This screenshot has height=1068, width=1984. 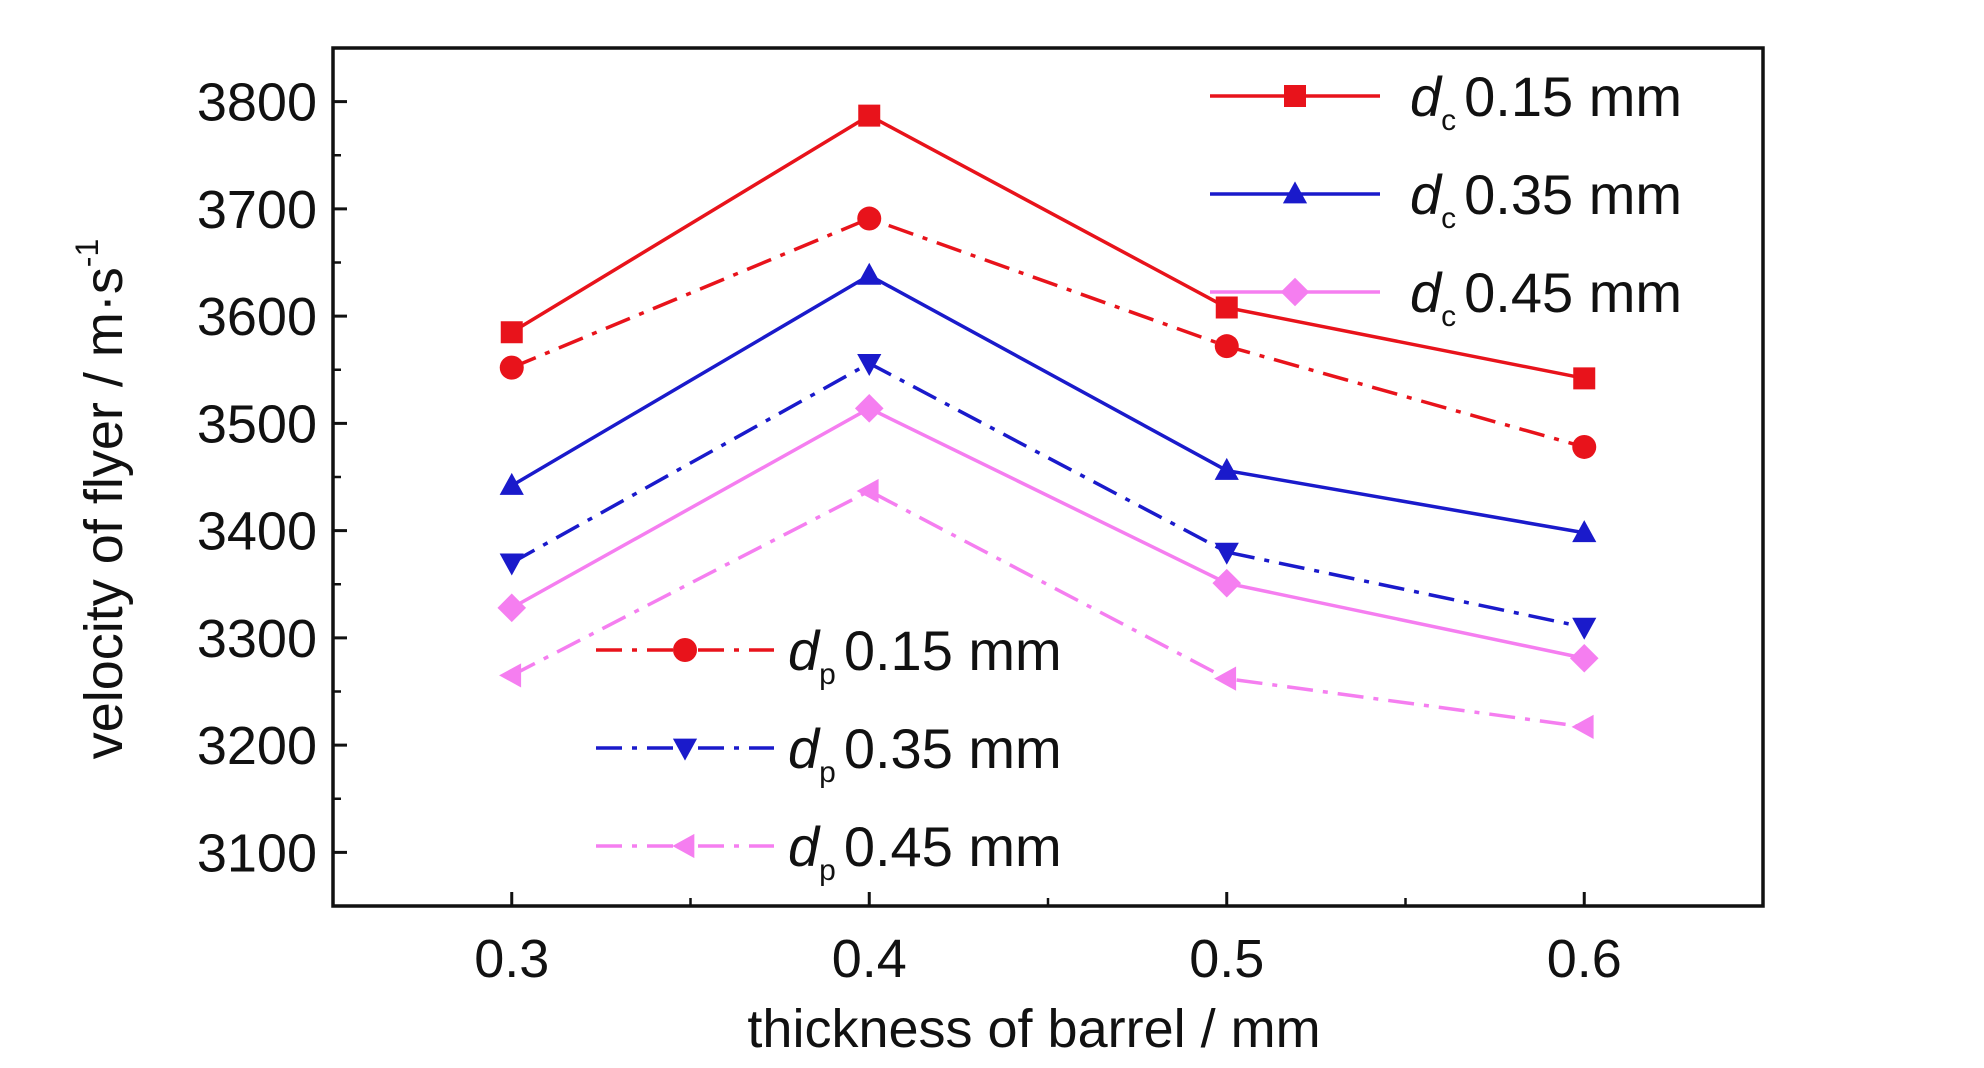 I want to click on y-tick-label: 3200, so click(x=257, y=746).